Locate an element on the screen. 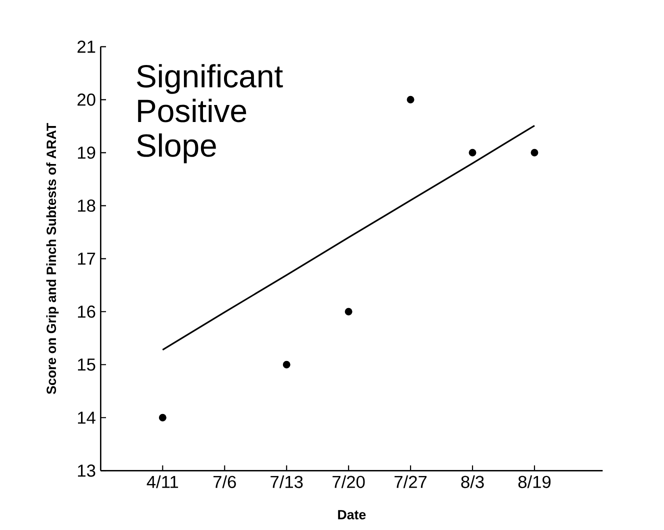 Image resolution: width=664 pixels, height=530 pixels. y-tick-label: 16 is located at coordinates (87, 312).